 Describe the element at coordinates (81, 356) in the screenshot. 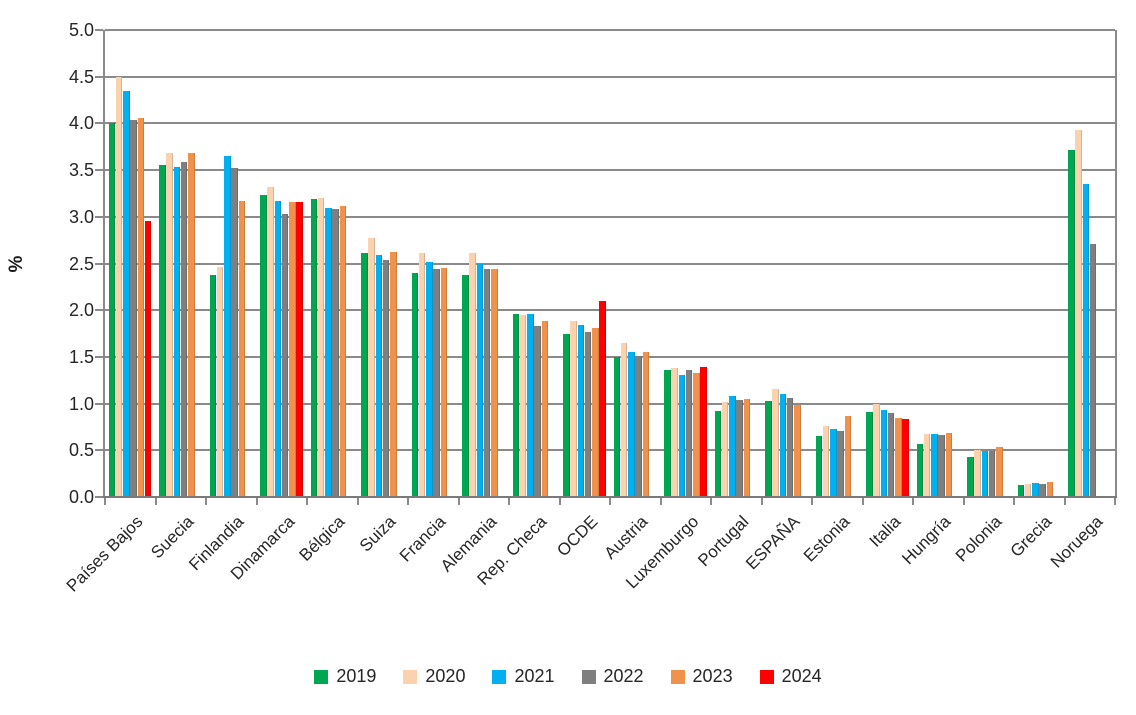

I see `y-tick-label: 1.5` at that location.